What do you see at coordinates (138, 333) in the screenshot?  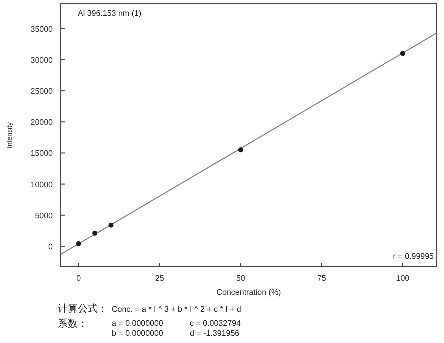 I see `text: b = 0.0000000` at bounding box center [138, 333].